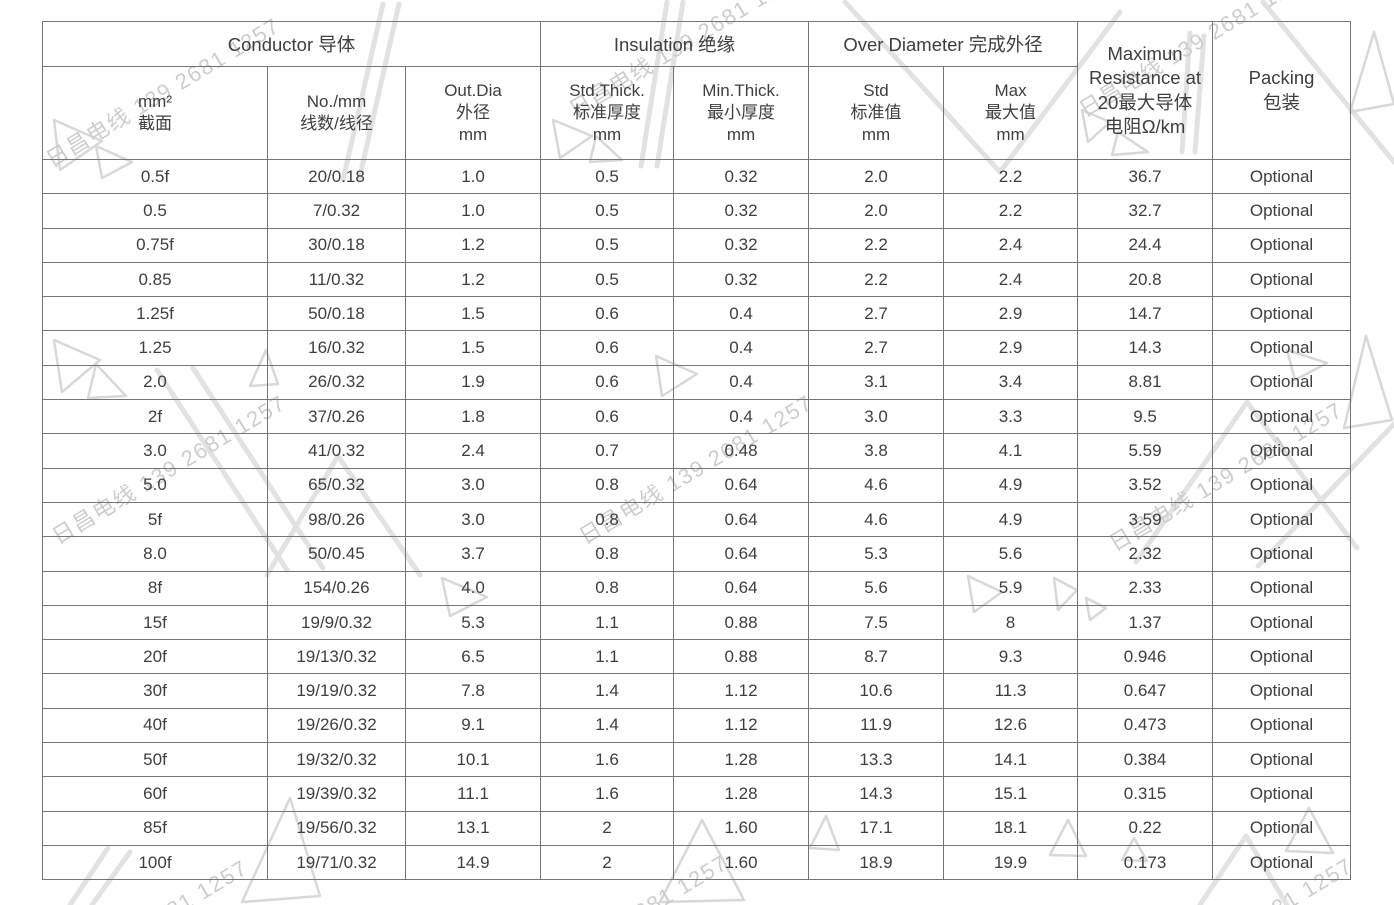 The height and width of the screenshot is (905, 1394). Describe the element at coordinates (473, 725) in the screenshot. I see `table-cell: 9.1` at that location.